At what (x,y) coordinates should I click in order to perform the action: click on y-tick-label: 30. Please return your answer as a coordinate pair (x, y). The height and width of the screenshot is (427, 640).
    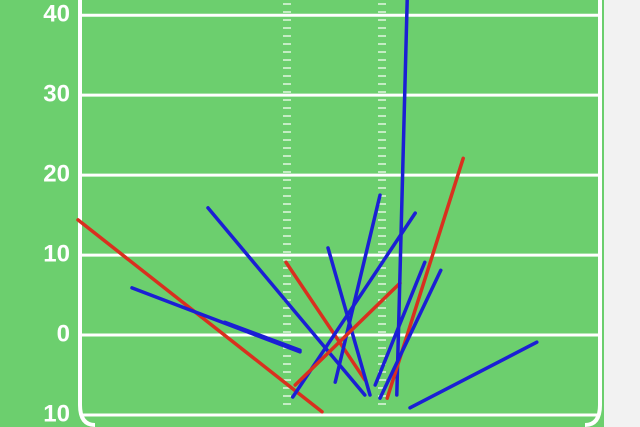
    Looking at the image, I should click on (56, 93).